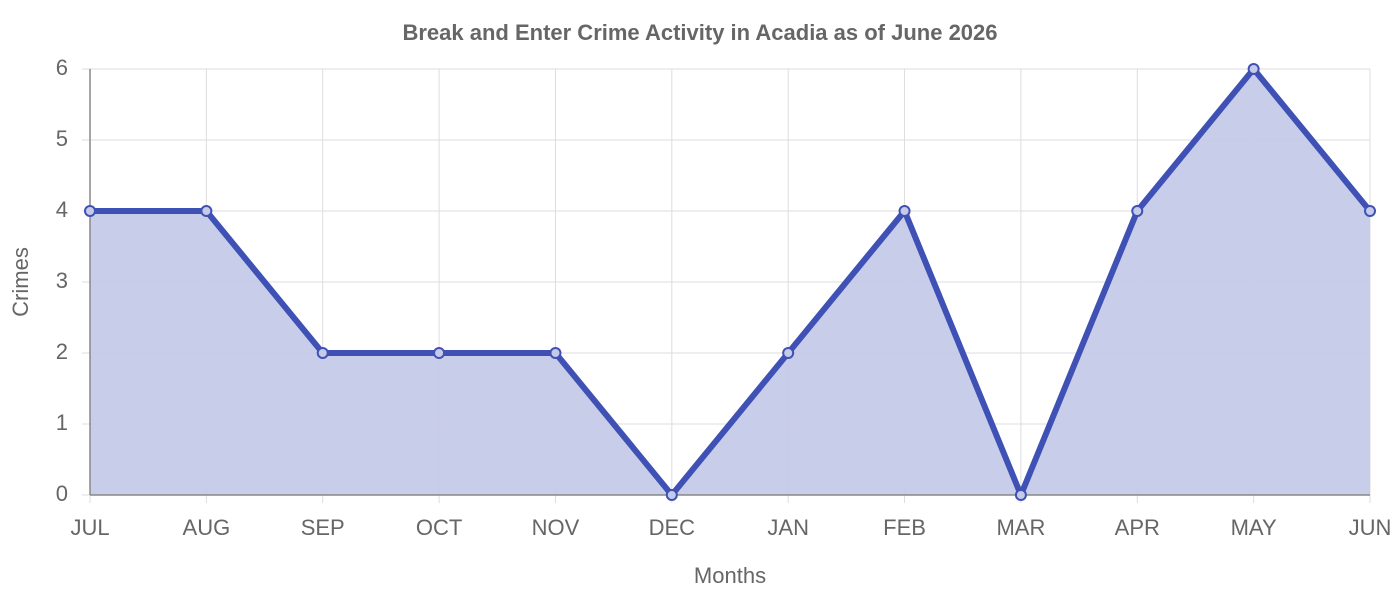 This screenshot has width=1400, height=605. I want to click on x-tick-label: MAY, so click(1254, 527).